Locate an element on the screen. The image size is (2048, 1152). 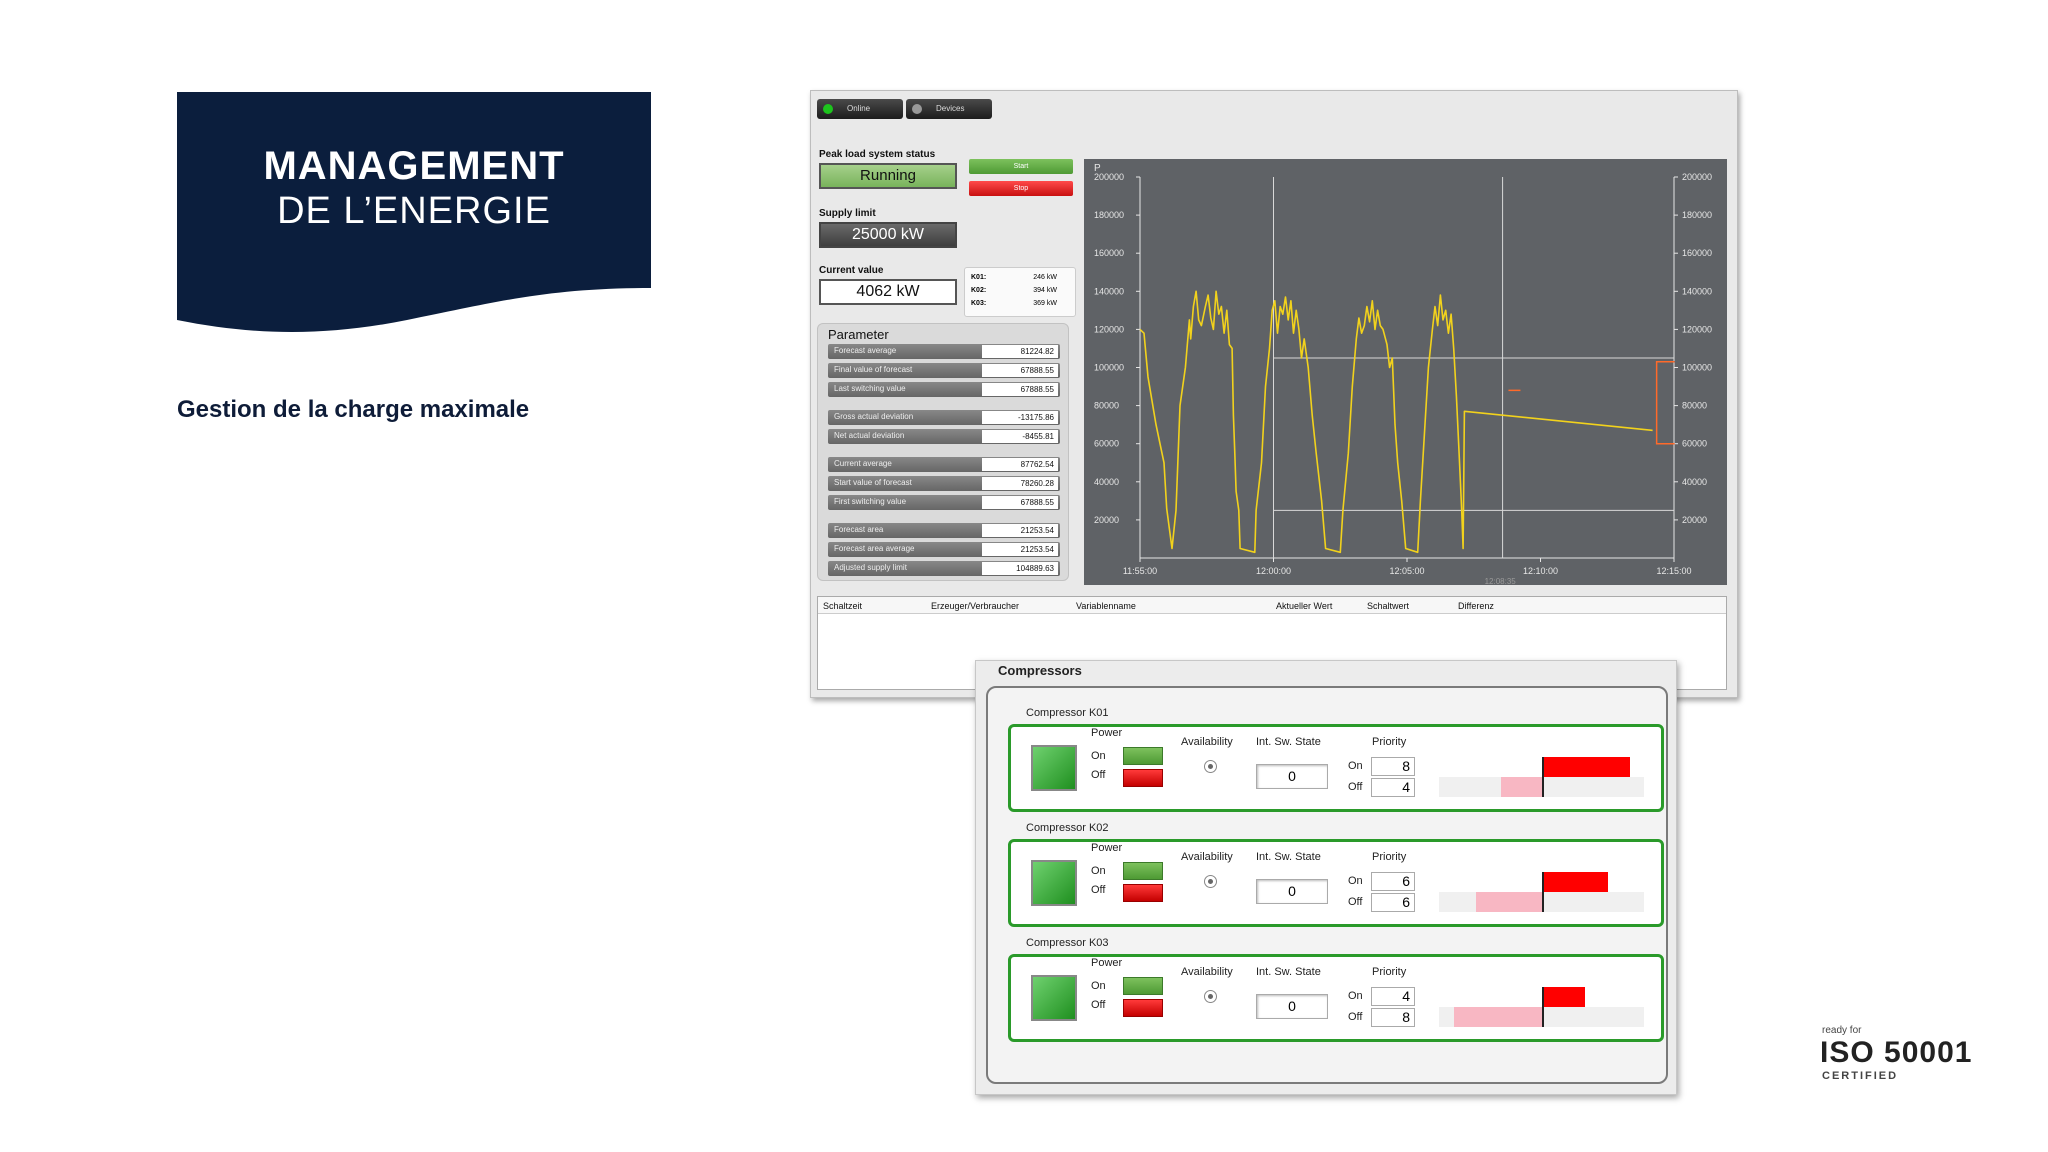
param-row: Current average 87762.54 is located at coordinates (944, 464).